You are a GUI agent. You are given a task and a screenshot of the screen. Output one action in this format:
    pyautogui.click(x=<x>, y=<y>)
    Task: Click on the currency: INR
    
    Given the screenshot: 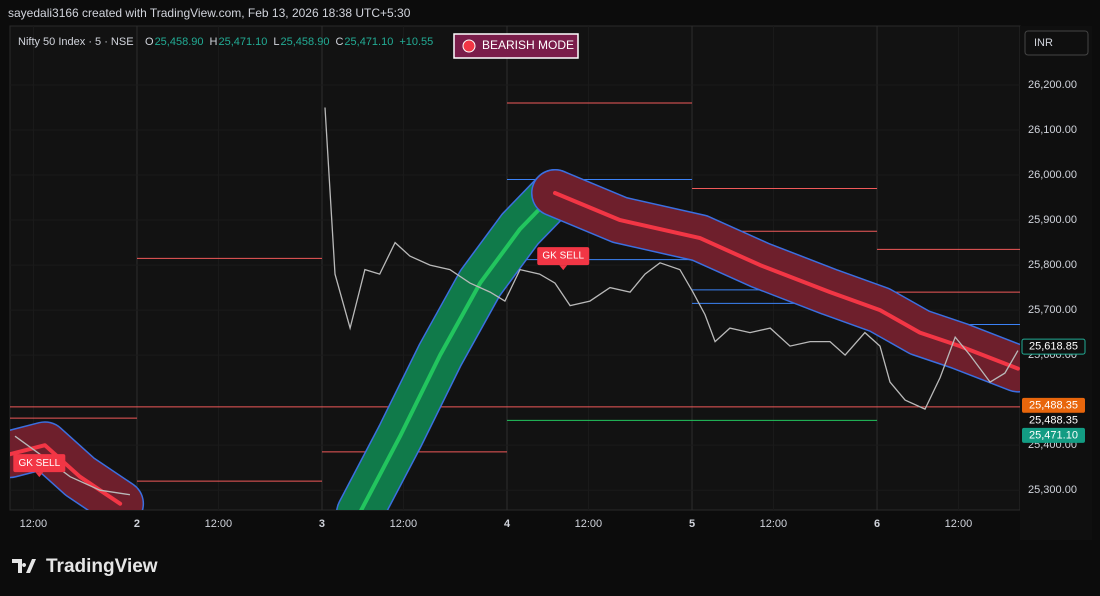 What is the action you would take?
    pyautogui.click(x=1043, y=43)
    